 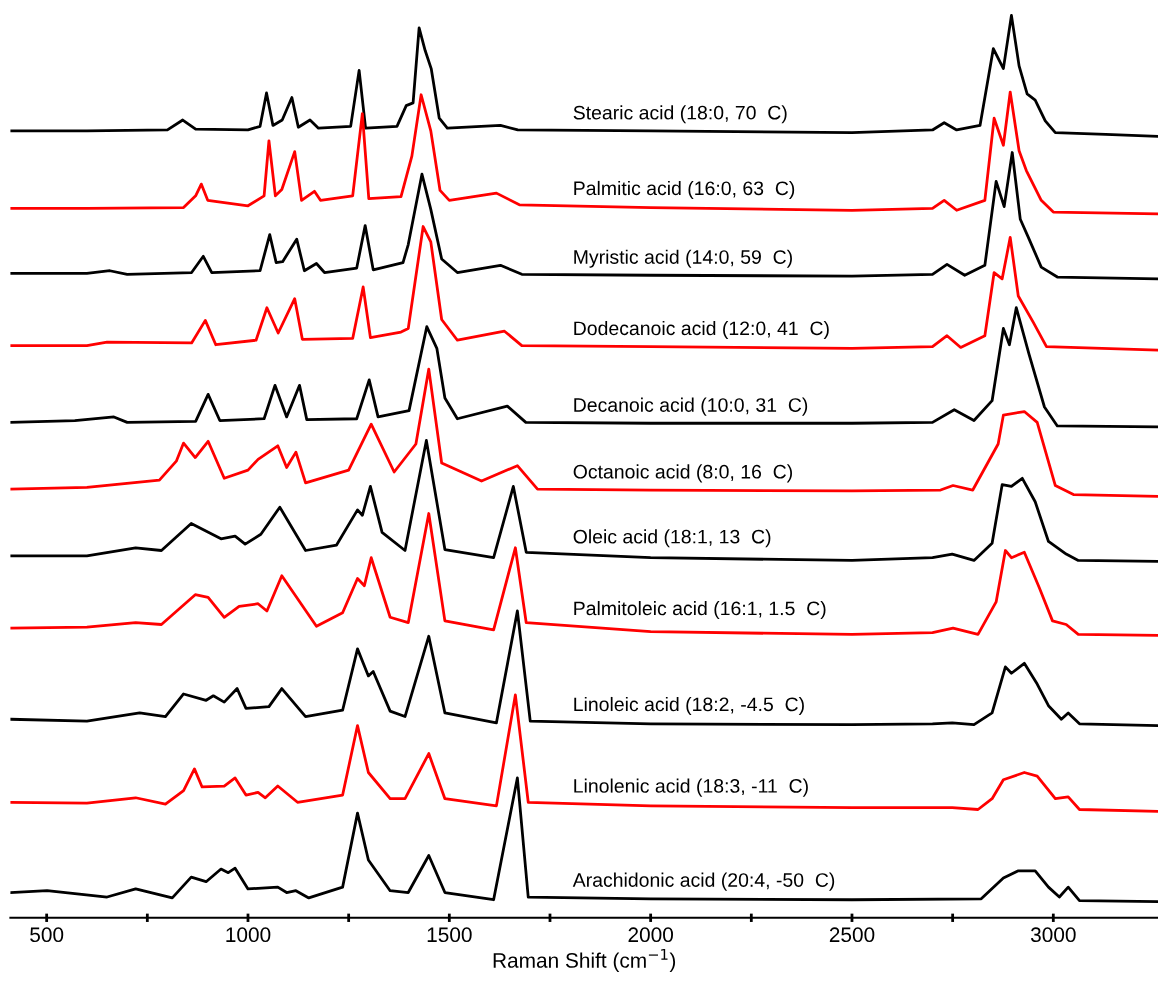 I want to click on series-label: Myristic acid (14:0, 59 C), so click(x=683, y=258).